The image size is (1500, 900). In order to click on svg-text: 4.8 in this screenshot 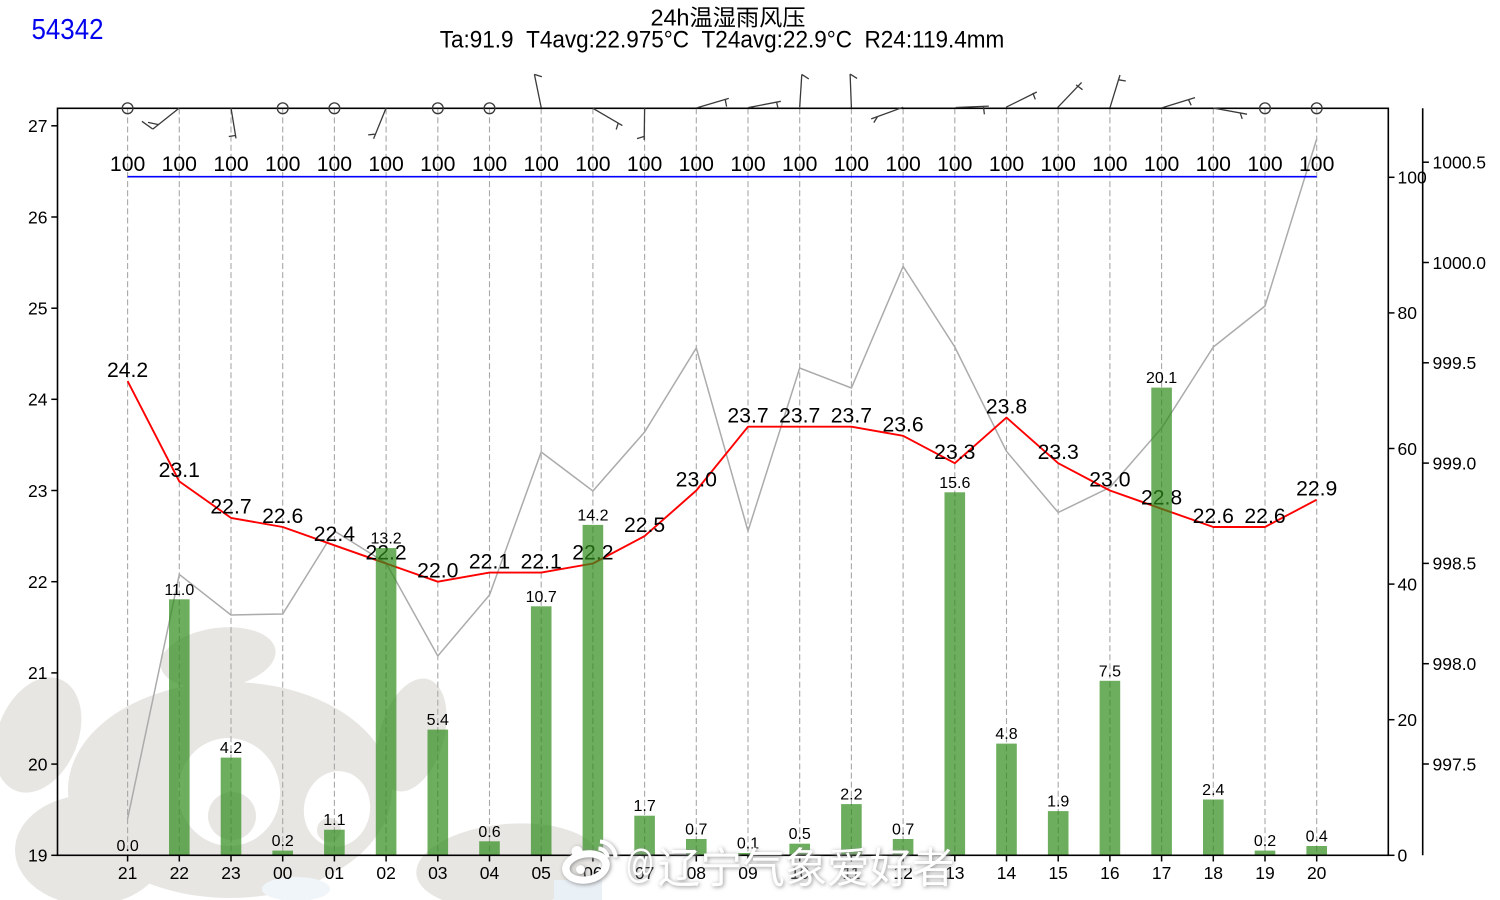, I will do `click(1006, 734)`.